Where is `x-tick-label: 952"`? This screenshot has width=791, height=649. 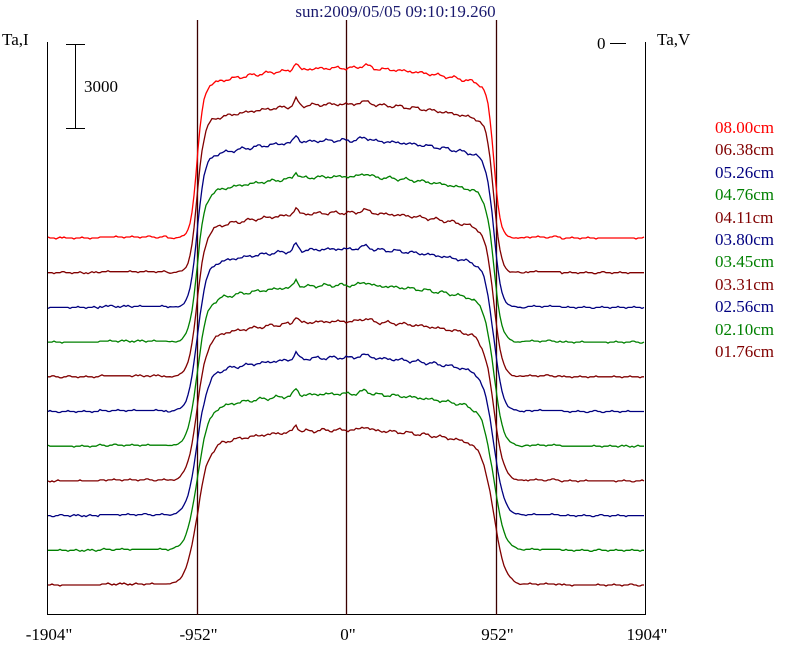
x-tick-label: 952" is located at coordinates (497, 634).